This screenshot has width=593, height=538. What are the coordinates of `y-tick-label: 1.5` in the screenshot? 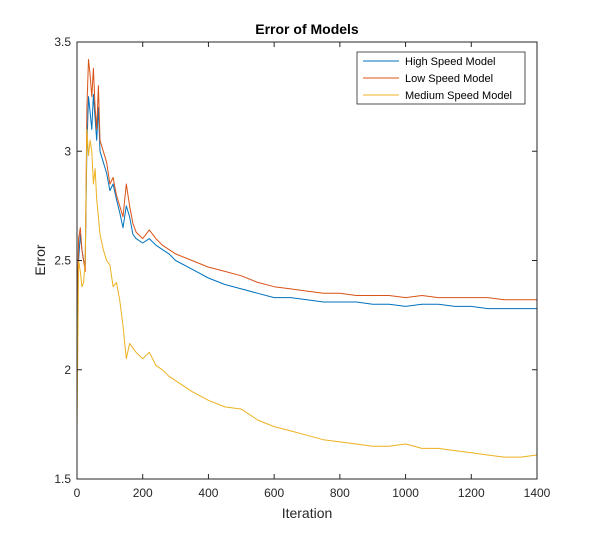 It's located at (62, 479).